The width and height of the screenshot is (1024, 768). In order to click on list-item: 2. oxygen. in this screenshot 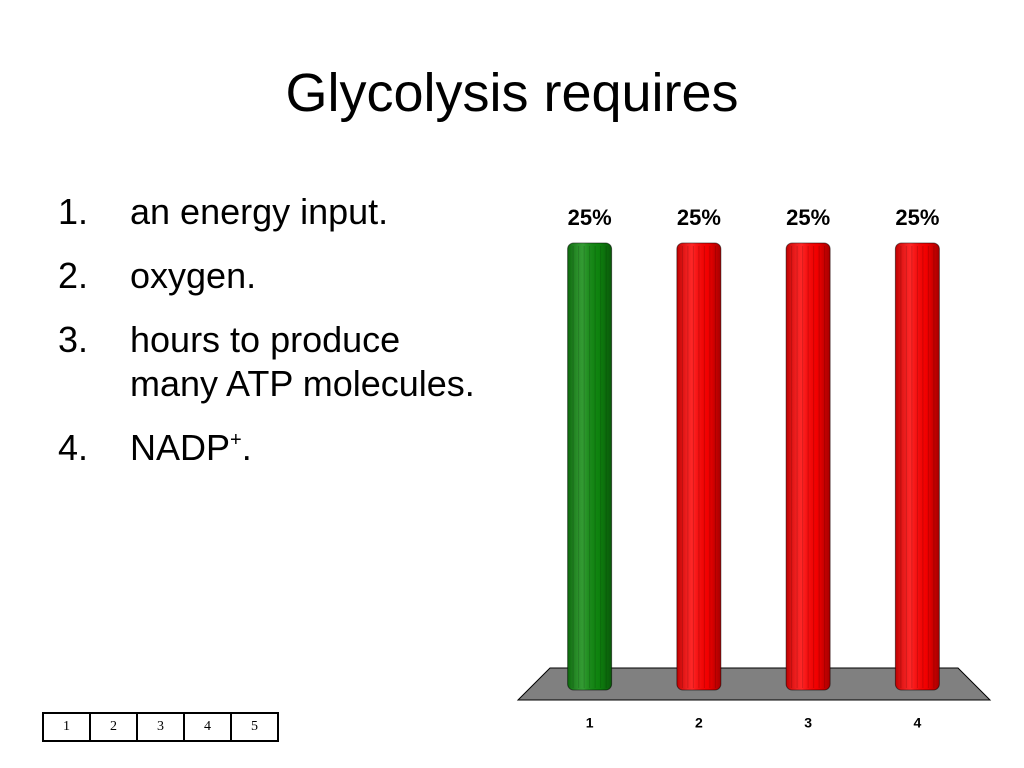, I will do `click(273, 276)`.